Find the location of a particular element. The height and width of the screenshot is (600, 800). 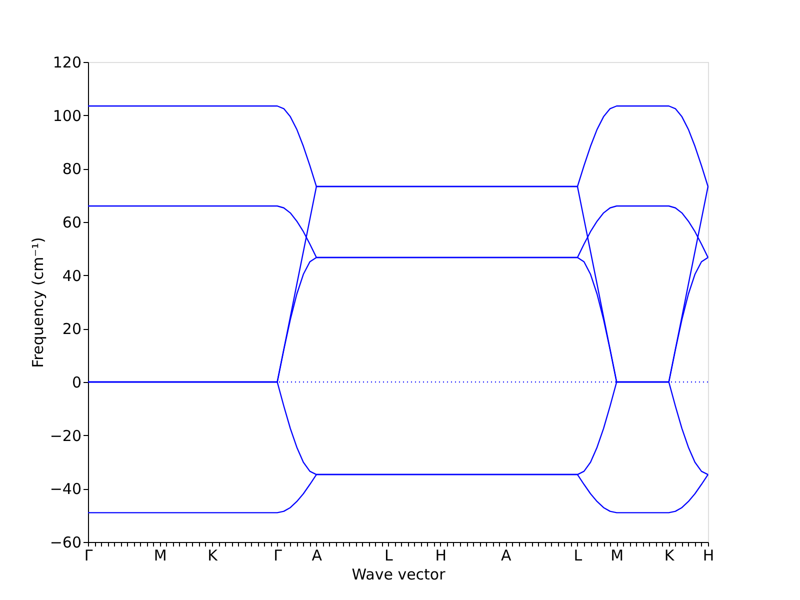

y-tick-label: 120 is located at coordinates (67, 63).